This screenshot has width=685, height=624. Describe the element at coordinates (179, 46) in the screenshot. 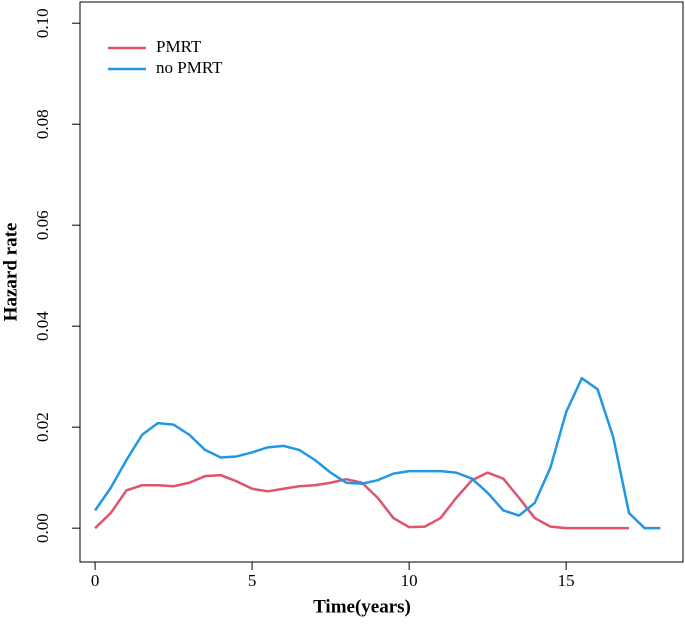

I see `legend-label: PMRT` at that location.